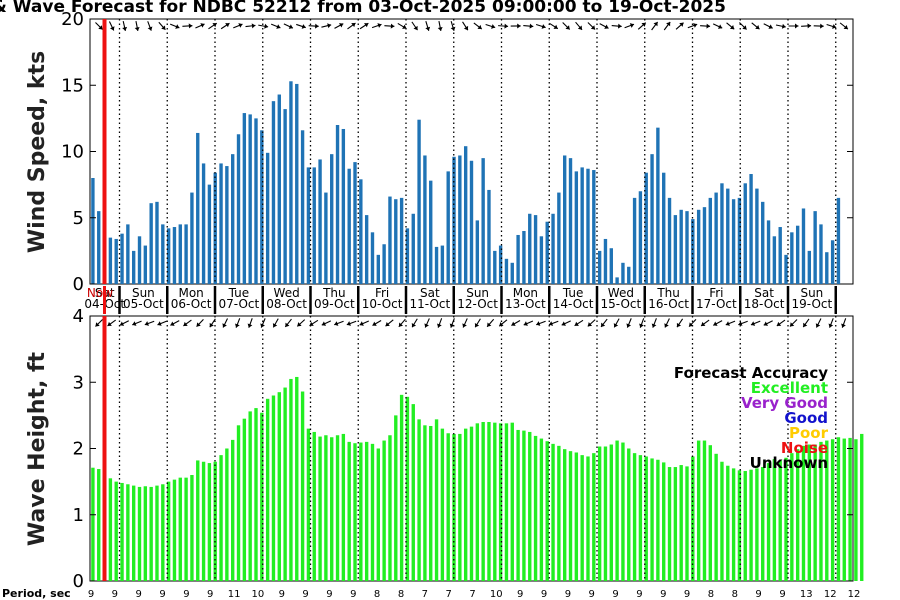 The width and height of the screenshot is (900, 600). Describe the element at coordinates (78, 284) in the screenshot. I see `wind-y-tick-label: 0` at that location.